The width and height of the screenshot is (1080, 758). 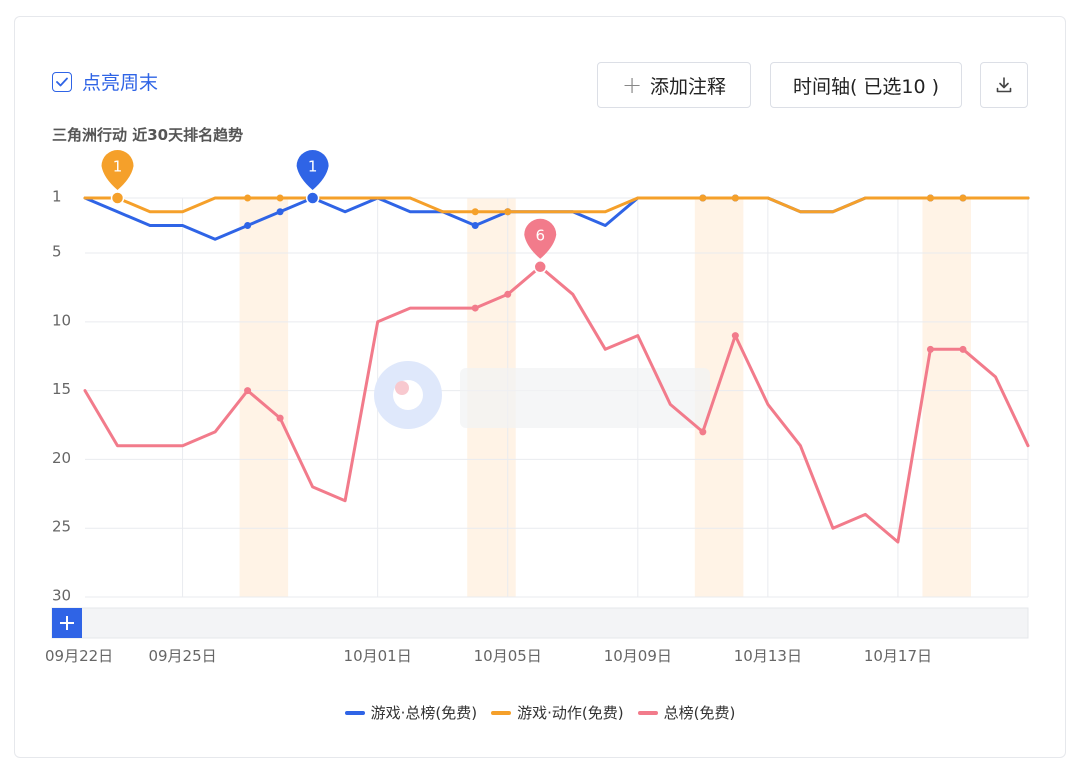 I want to click on x-tick-label: 09月22日, so click(x=79, y=656).